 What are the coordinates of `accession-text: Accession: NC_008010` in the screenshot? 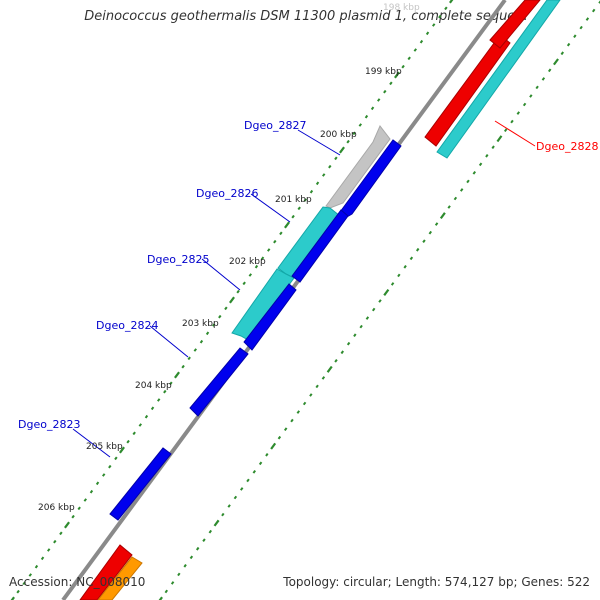 It's located at (77, 582).